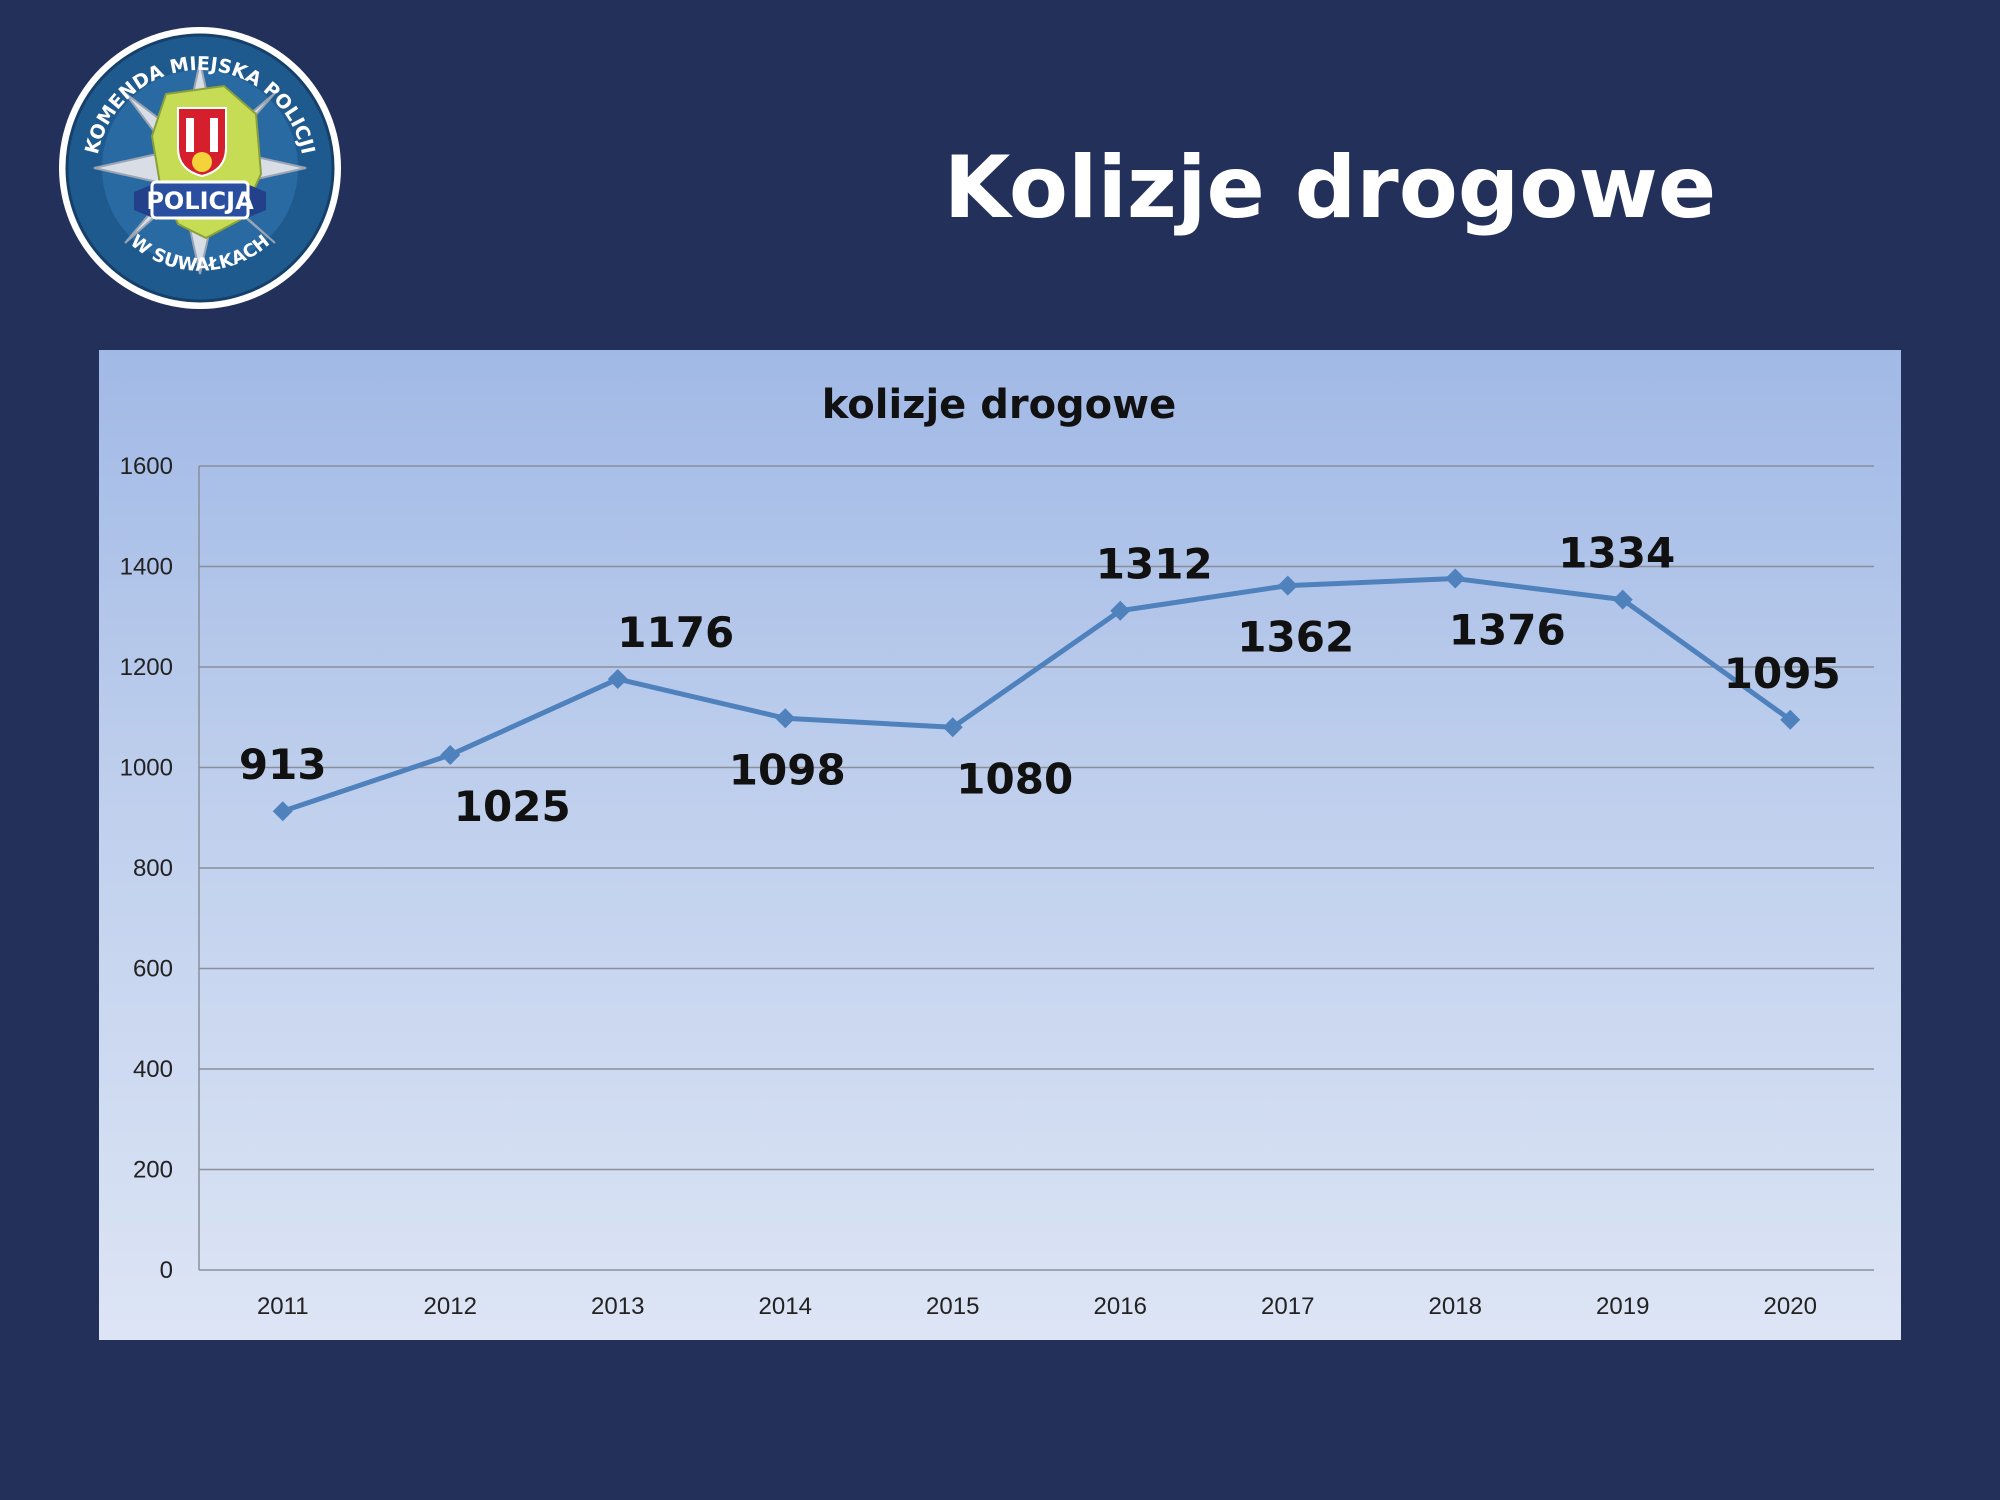 The image size is (2000, 1500). I want to click on y-tick-label: 800, so click(153, 868).